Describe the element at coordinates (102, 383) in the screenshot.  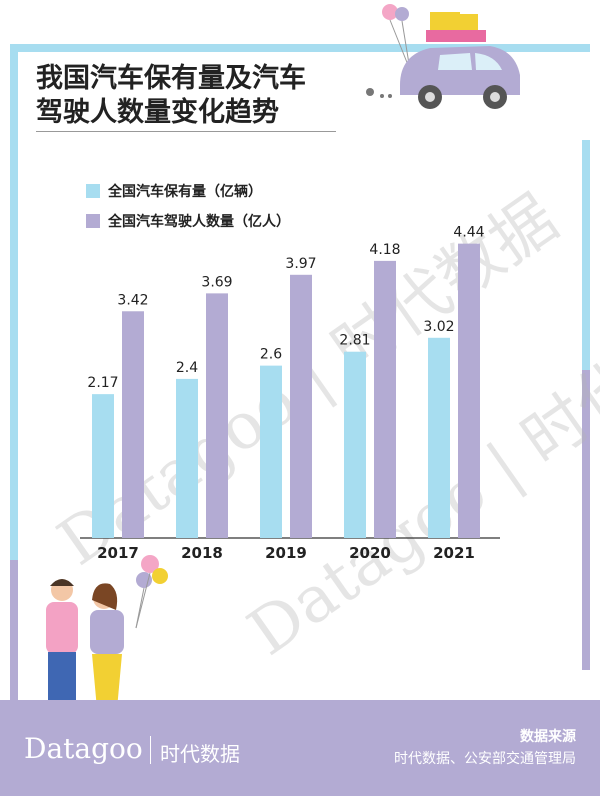
I see `value-label-ownership-2017: 2.17` at that location.